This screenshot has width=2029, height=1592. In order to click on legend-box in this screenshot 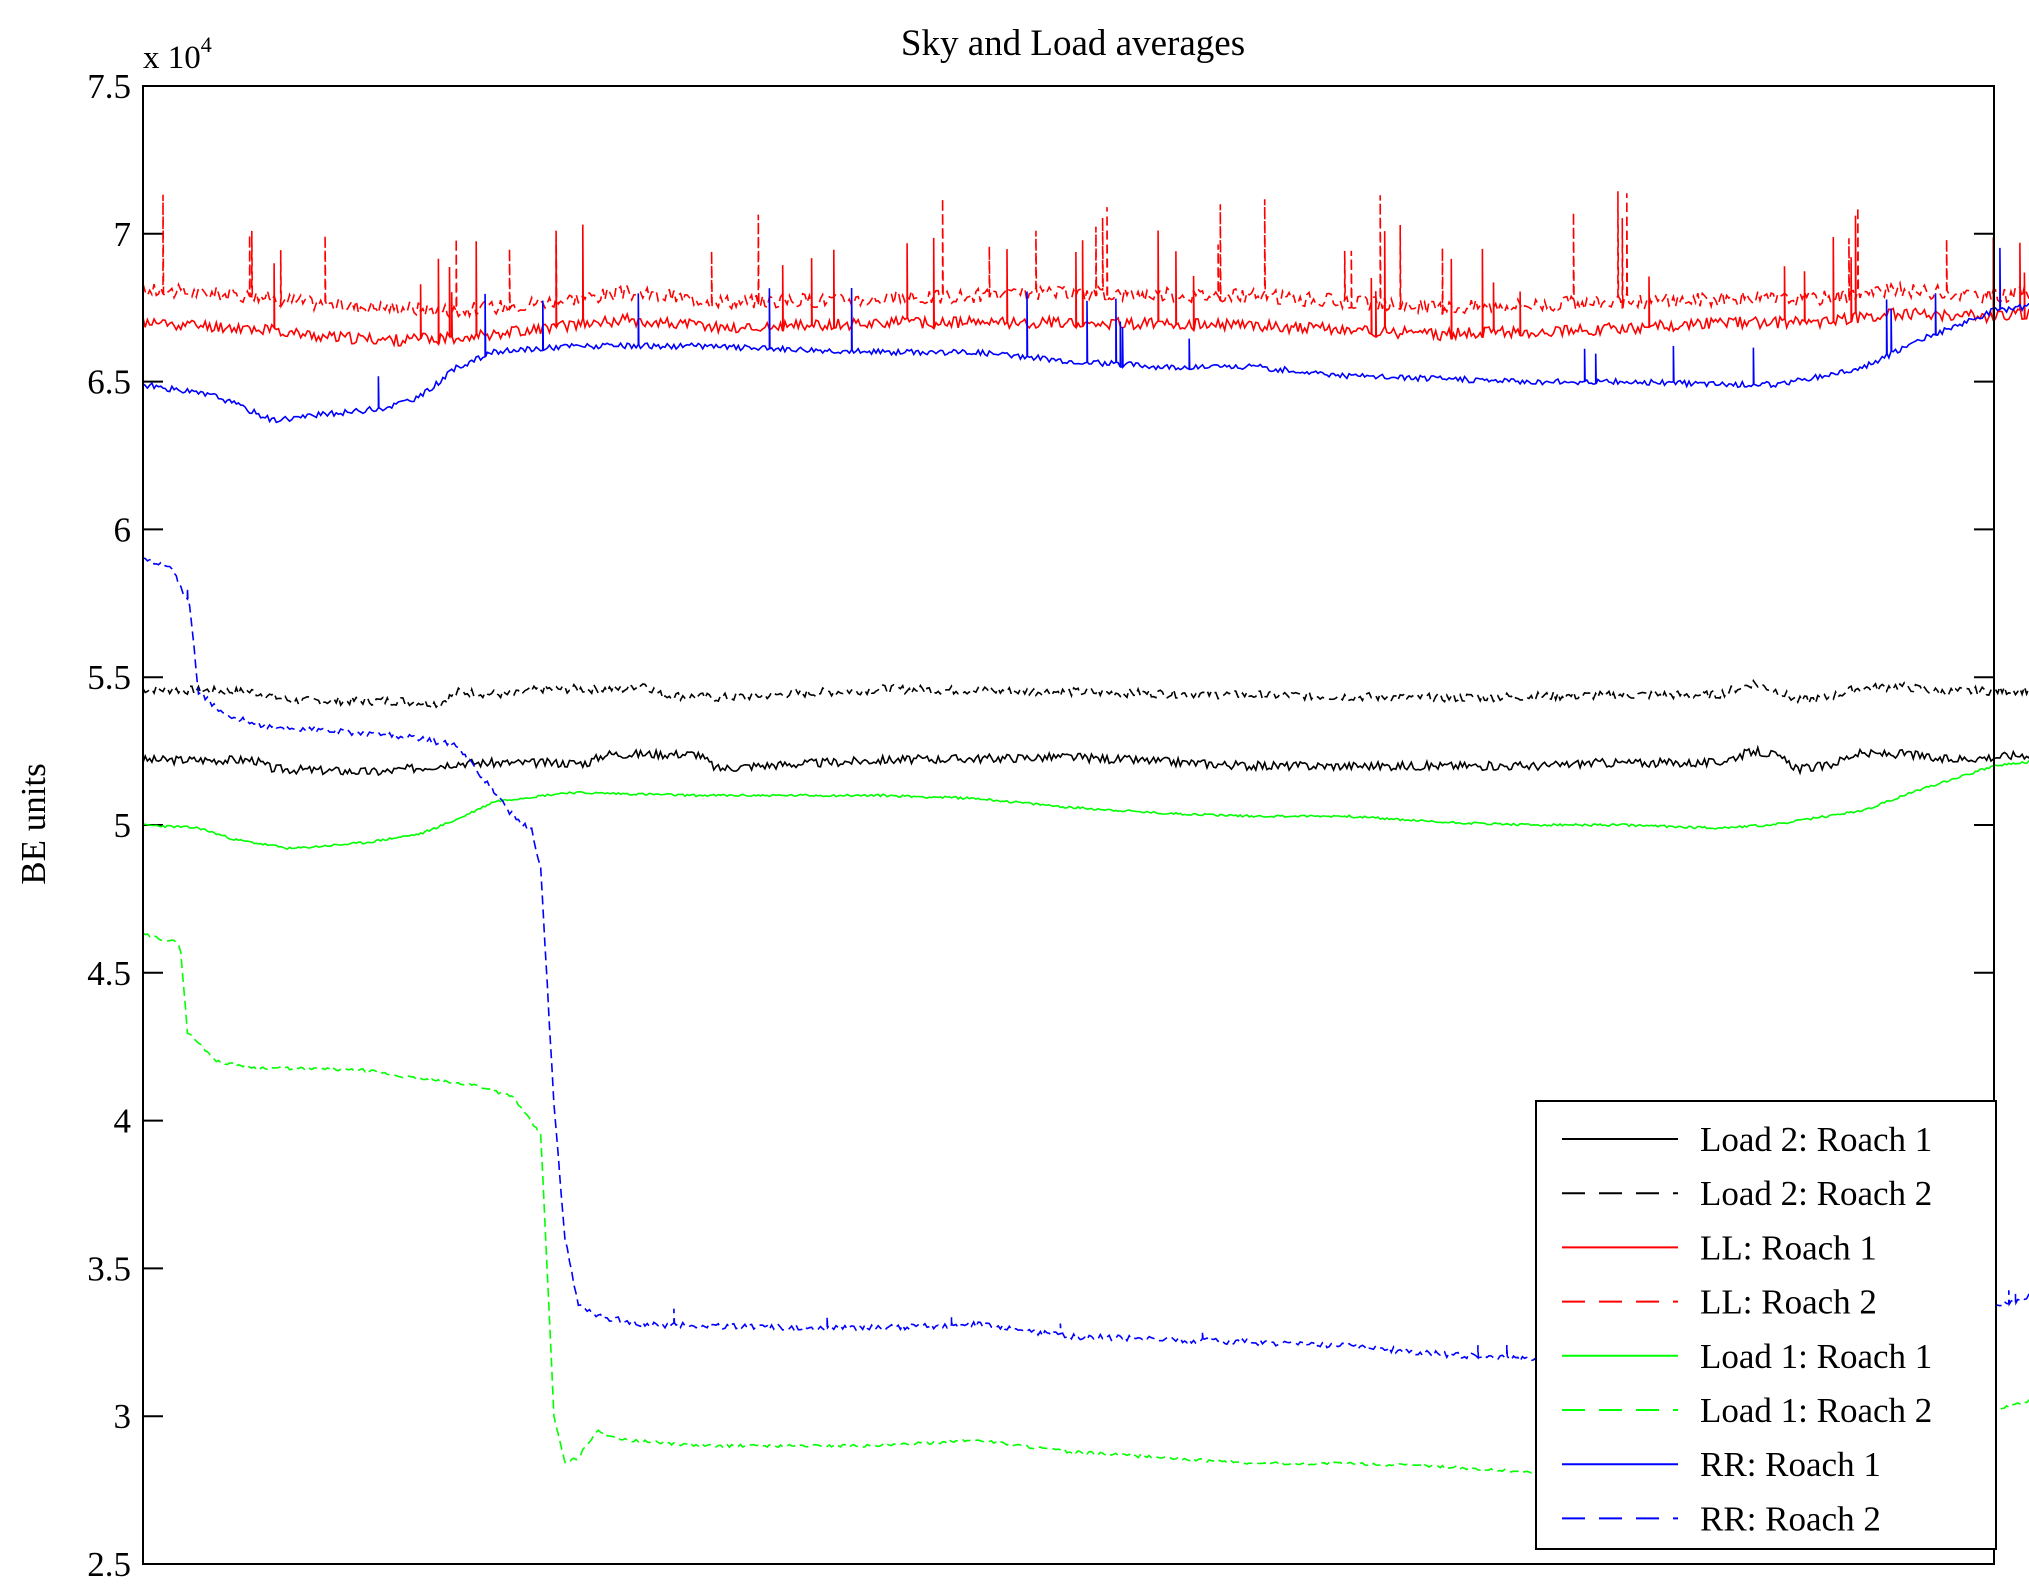, I will do `click(1766, 1325)`.